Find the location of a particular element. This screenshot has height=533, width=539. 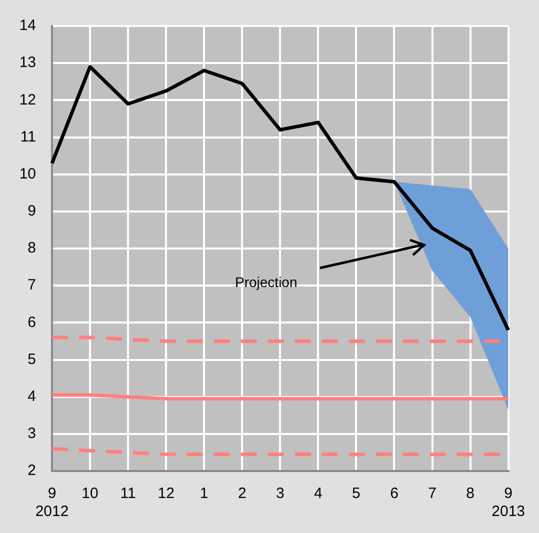

x-tick-label: 5 is located at coordinates (356, 493).